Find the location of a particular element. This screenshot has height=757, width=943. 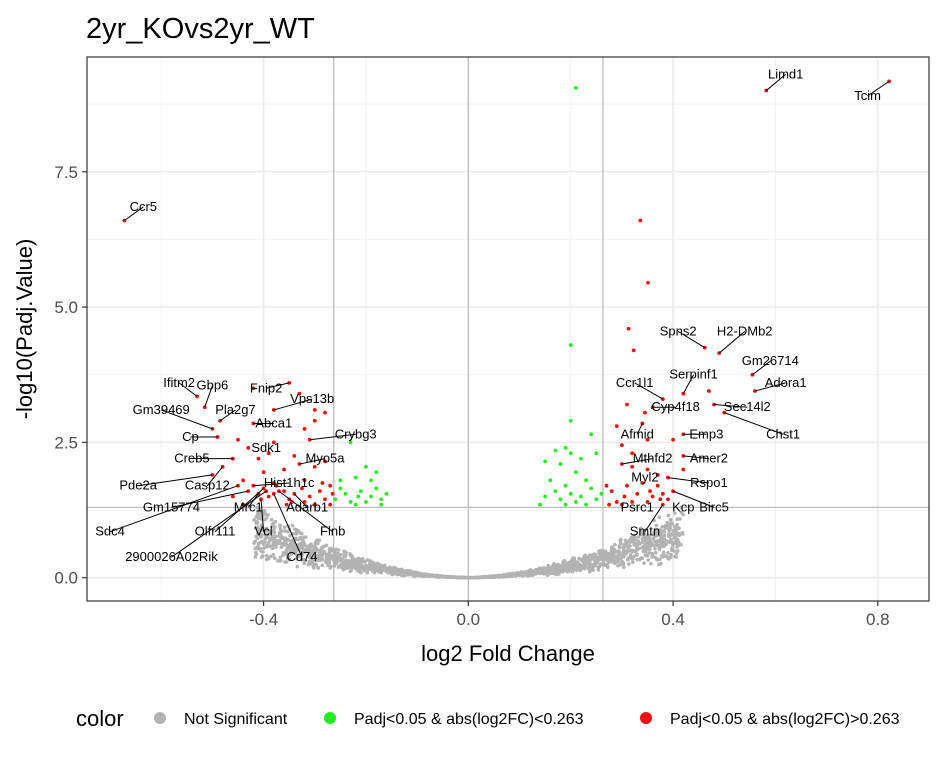

gene-label: Hist1h1c is located at coordinates (289, 482).